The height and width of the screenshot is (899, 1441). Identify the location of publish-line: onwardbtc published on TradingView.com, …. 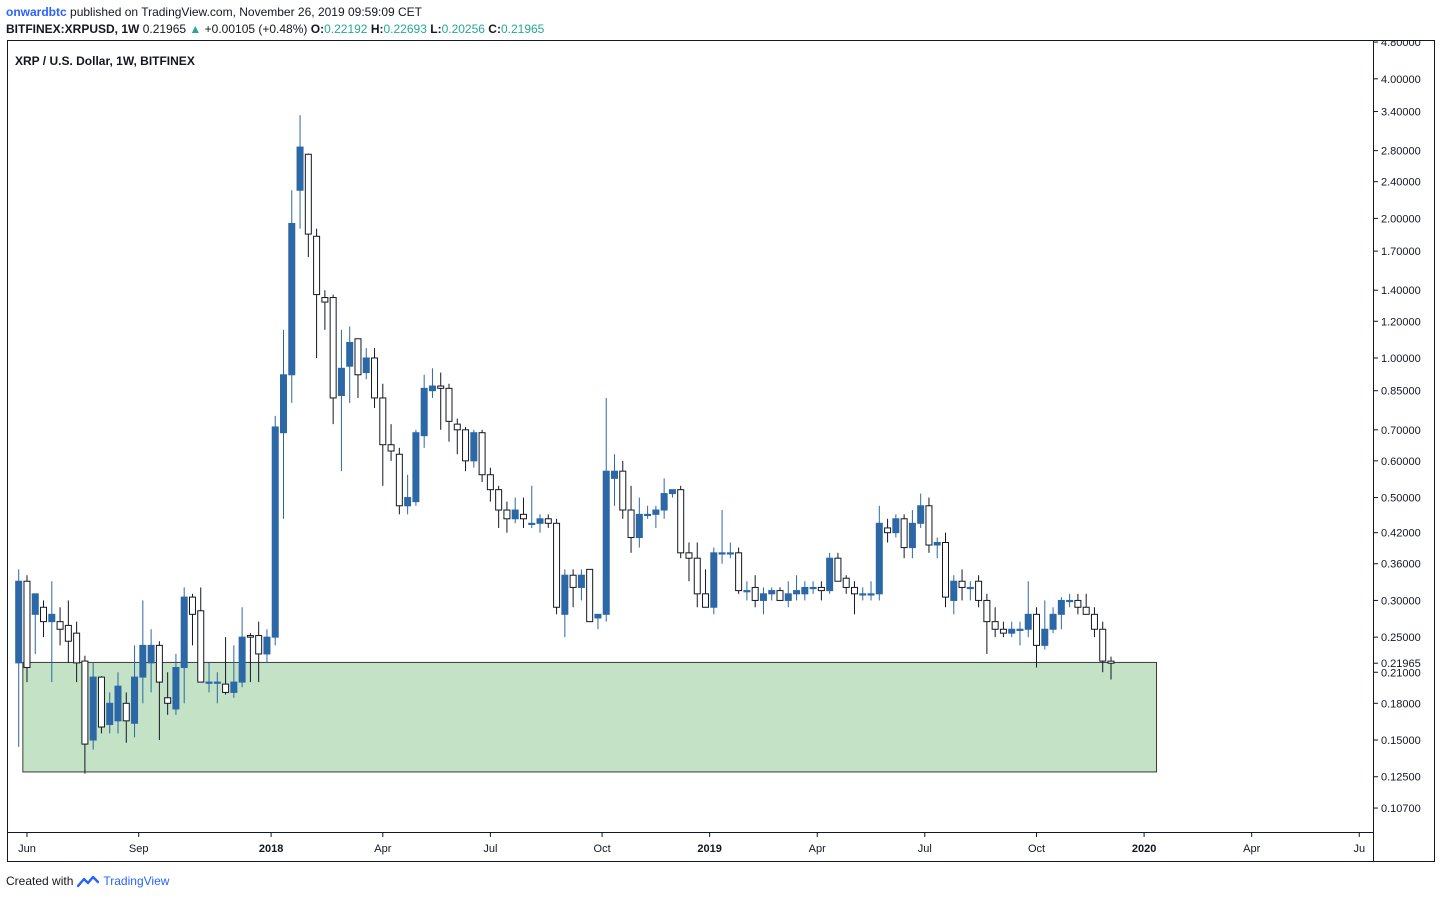
(214, 12).